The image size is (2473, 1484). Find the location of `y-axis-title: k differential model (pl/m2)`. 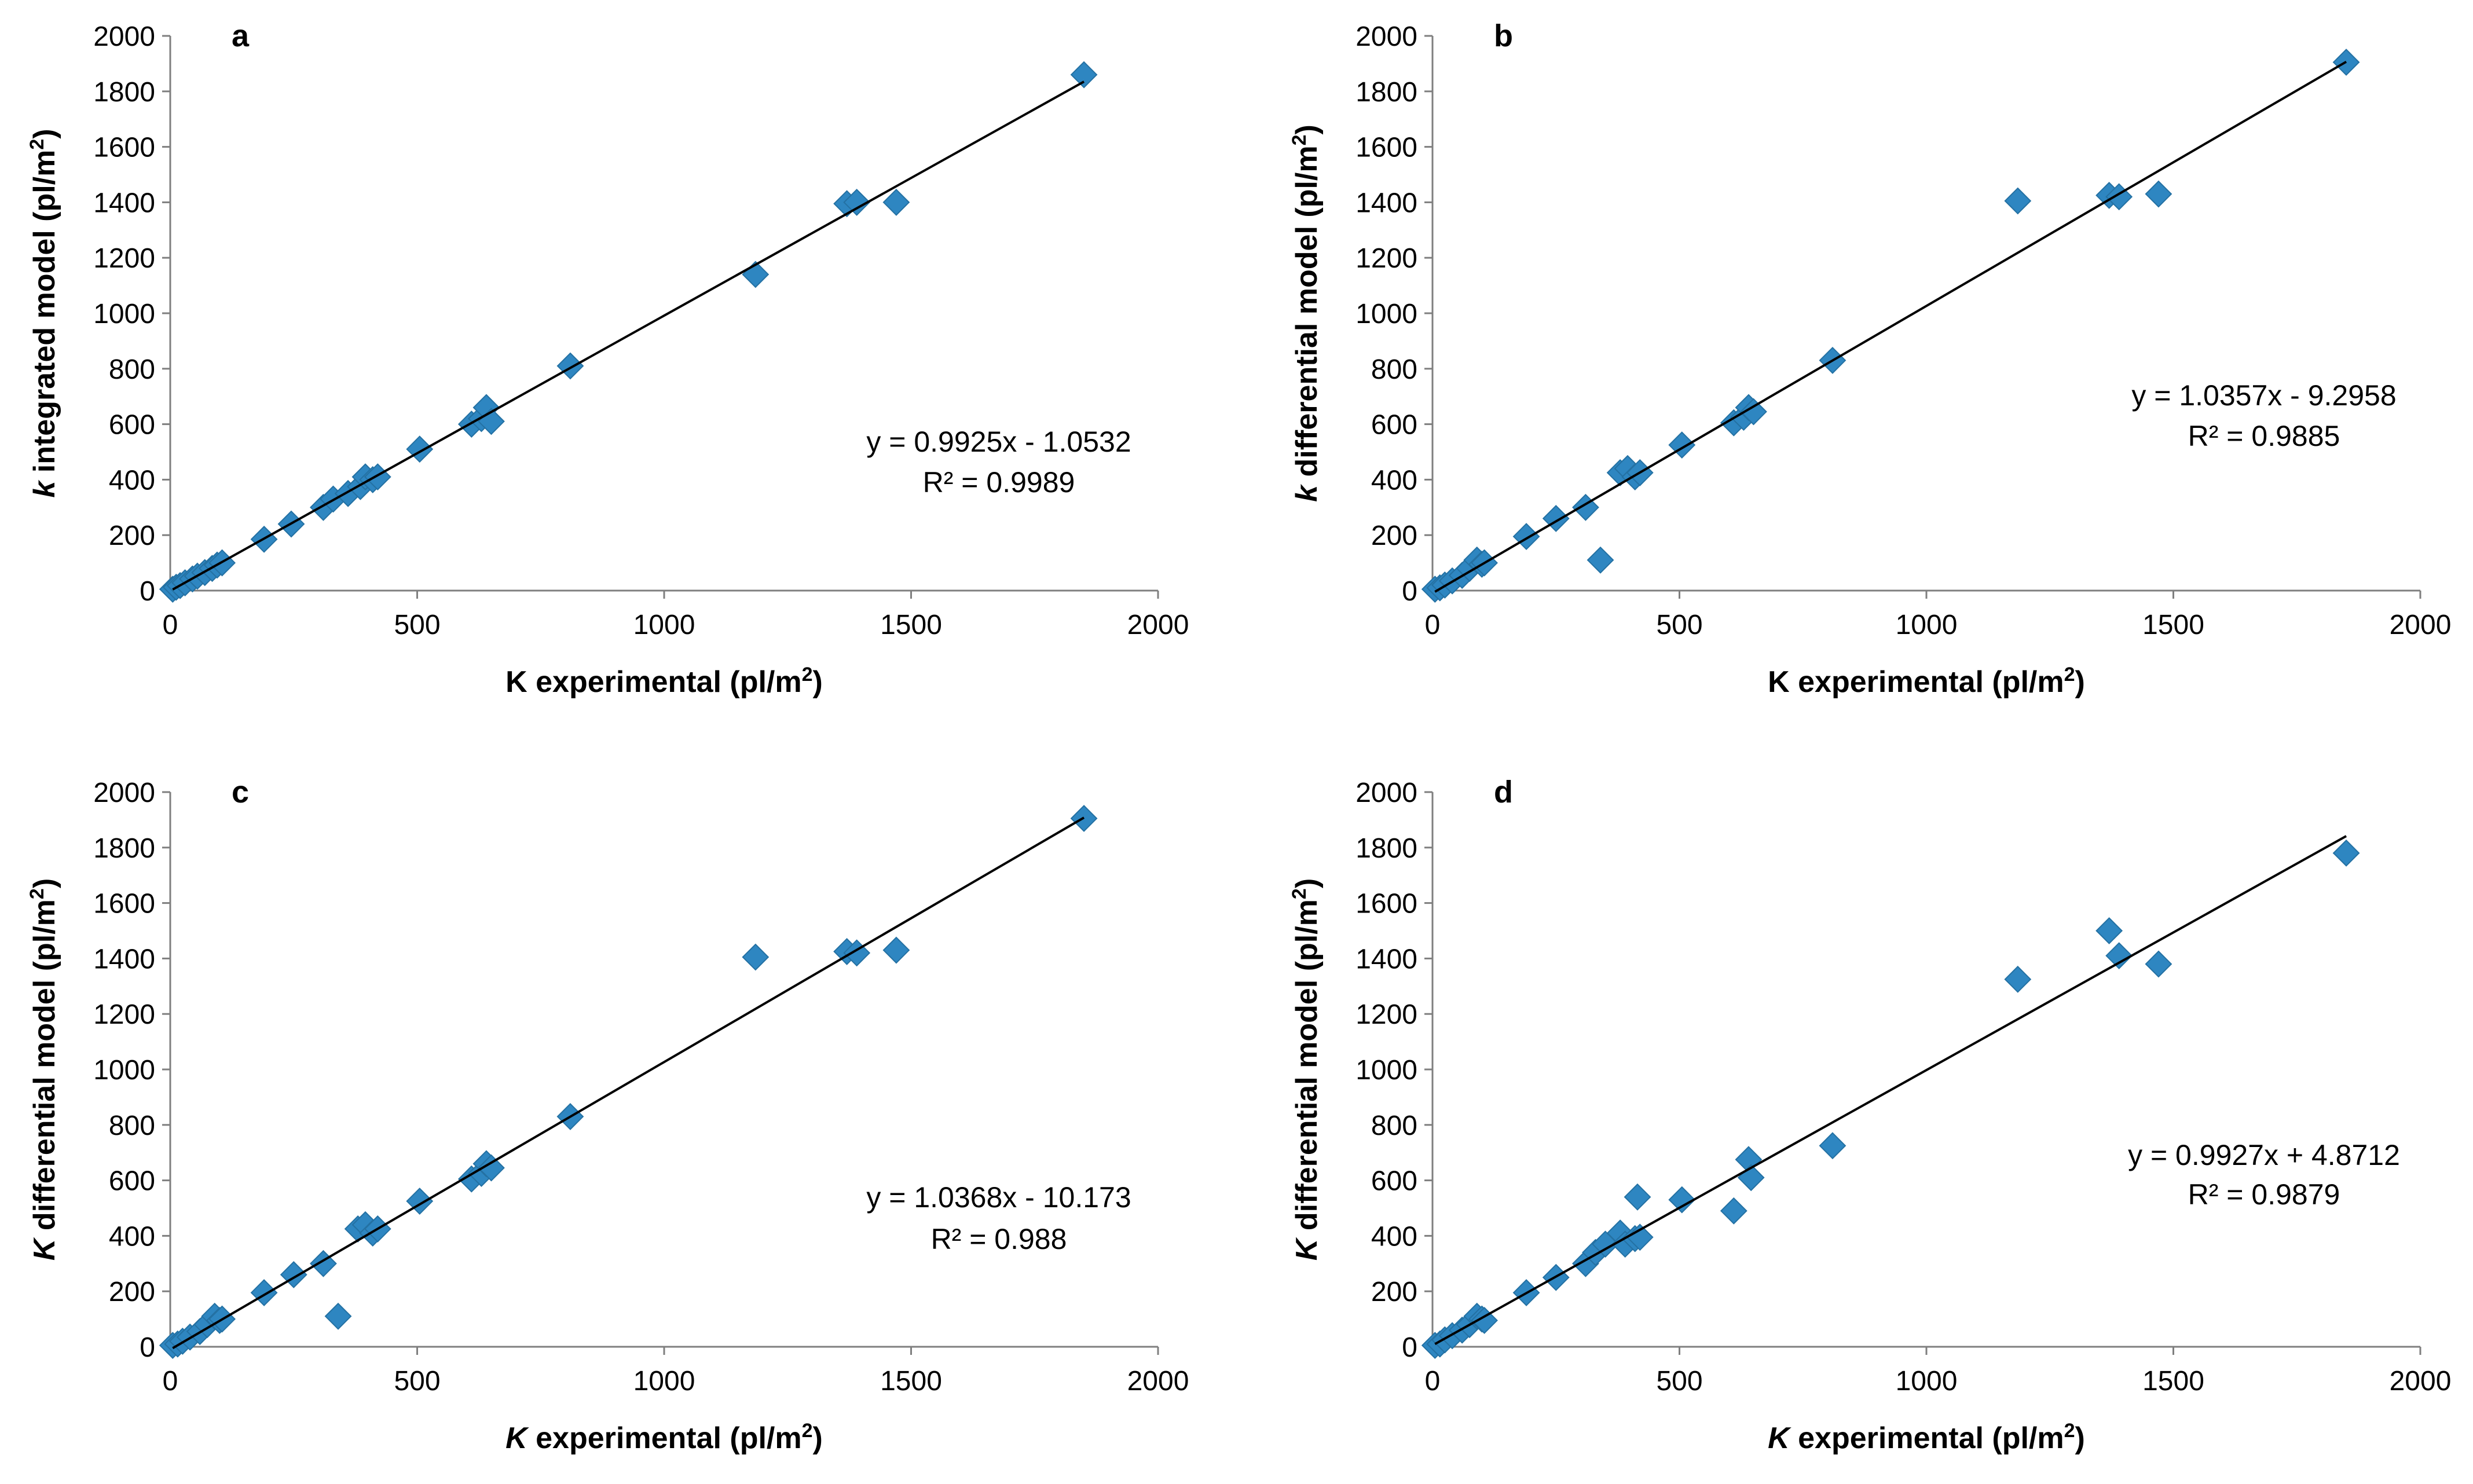

y-axis-title: k differential model (pl/m2) is located at coordinates (1306, 313).